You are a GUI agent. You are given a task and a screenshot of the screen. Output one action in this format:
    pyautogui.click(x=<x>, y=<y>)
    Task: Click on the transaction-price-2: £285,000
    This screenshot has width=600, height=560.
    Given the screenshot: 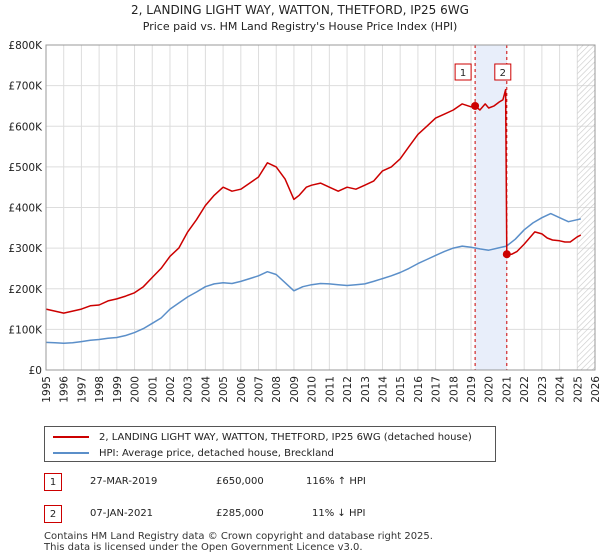 What is the action you would take?
    pyautogui.click(x=240, y=513)
    